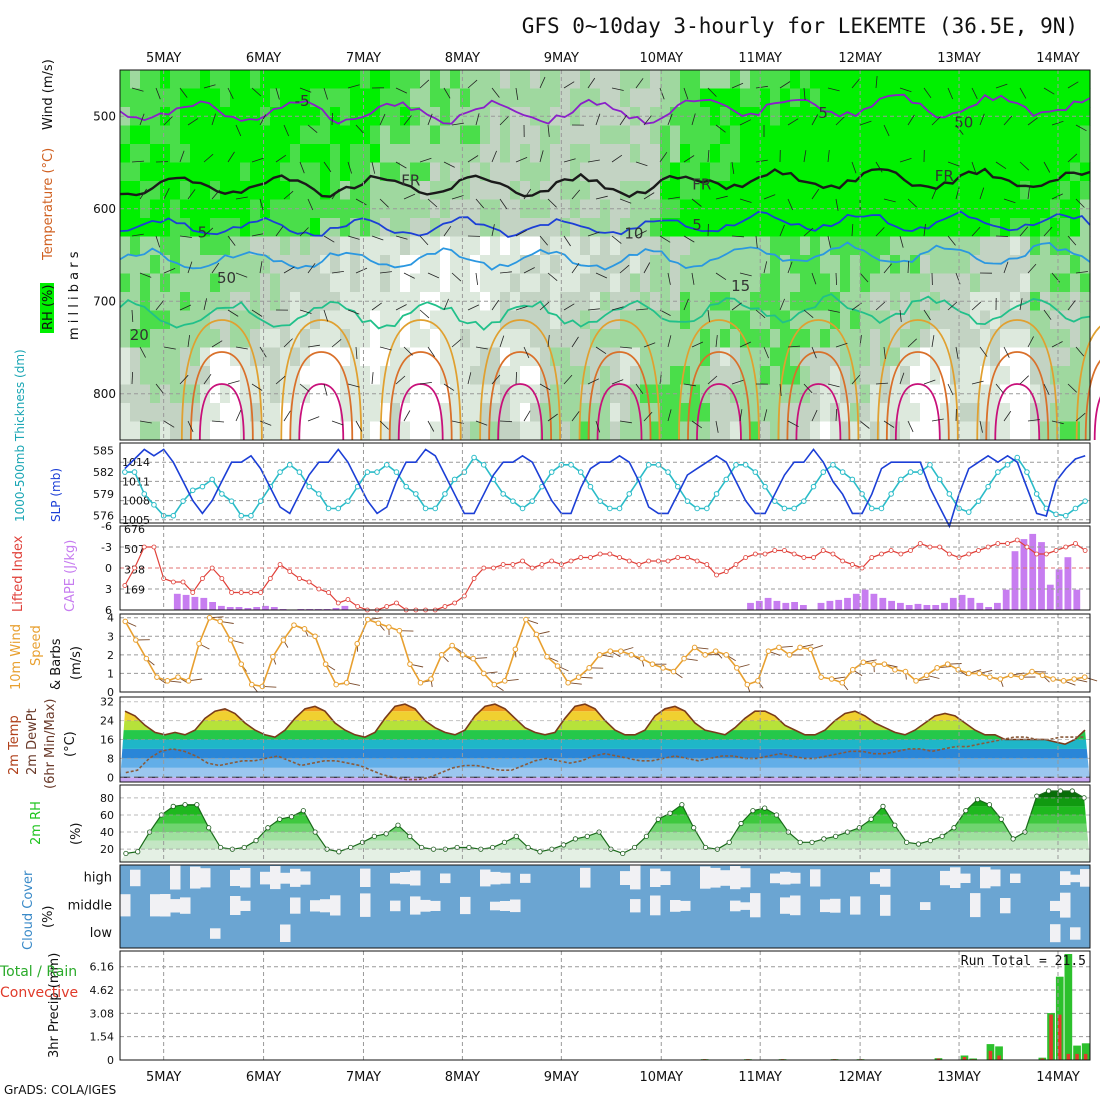 The width and height of the screenshot is (1100, 1100). I want to click on rh-axis-label: RH (%), so click(48, 307).